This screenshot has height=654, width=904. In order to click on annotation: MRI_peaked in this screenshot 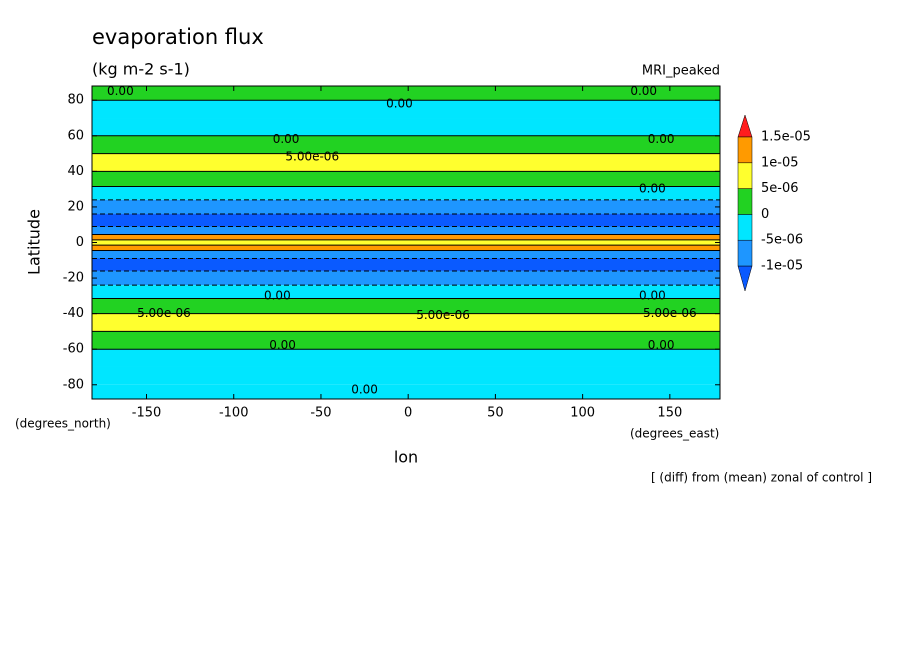, I will do `click(681, 71)`.